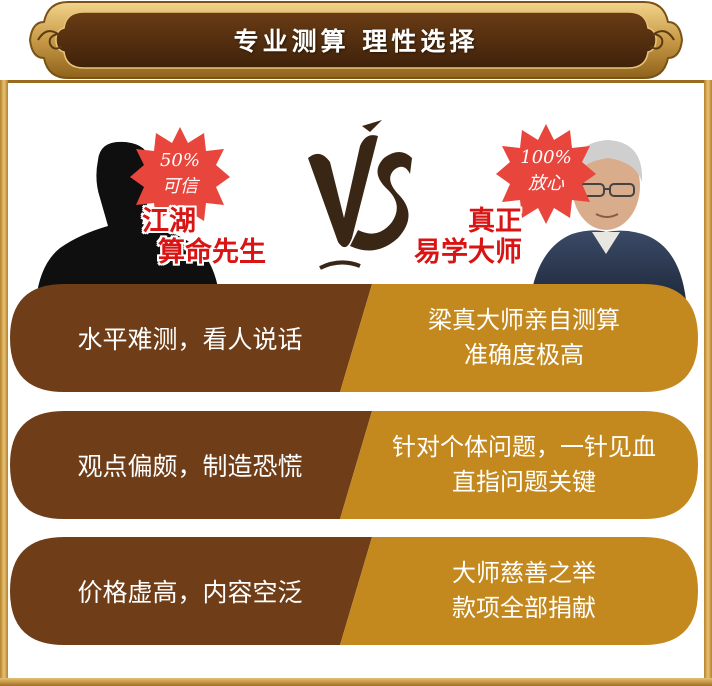 The height and width of the screenshot is (686, 712). Describe the element at coordinates (190, 466) in the screenshot. I see `row-left-text: 观点偏颇，制造恐慌` at that location.